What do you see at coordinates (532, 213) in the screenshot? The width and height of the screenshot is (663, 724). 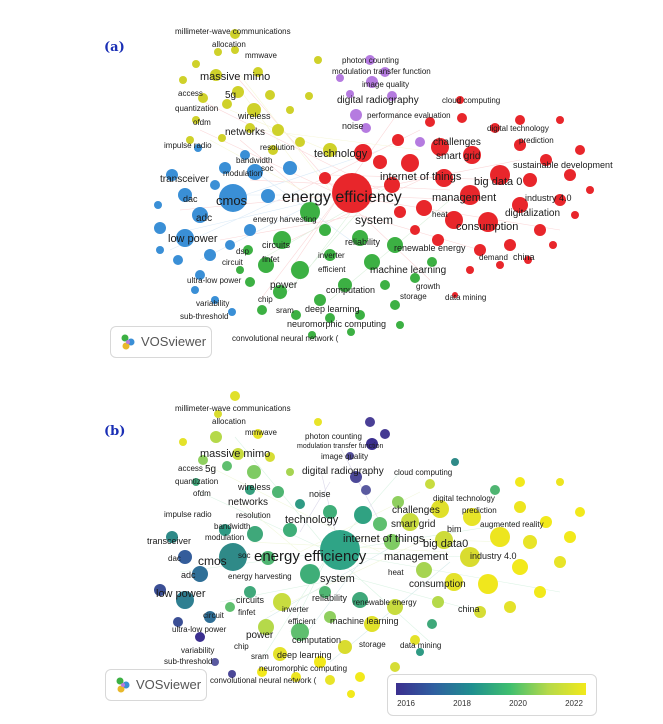 I see `kw-digitalization: digitalization` at bounding box center [532, 213].